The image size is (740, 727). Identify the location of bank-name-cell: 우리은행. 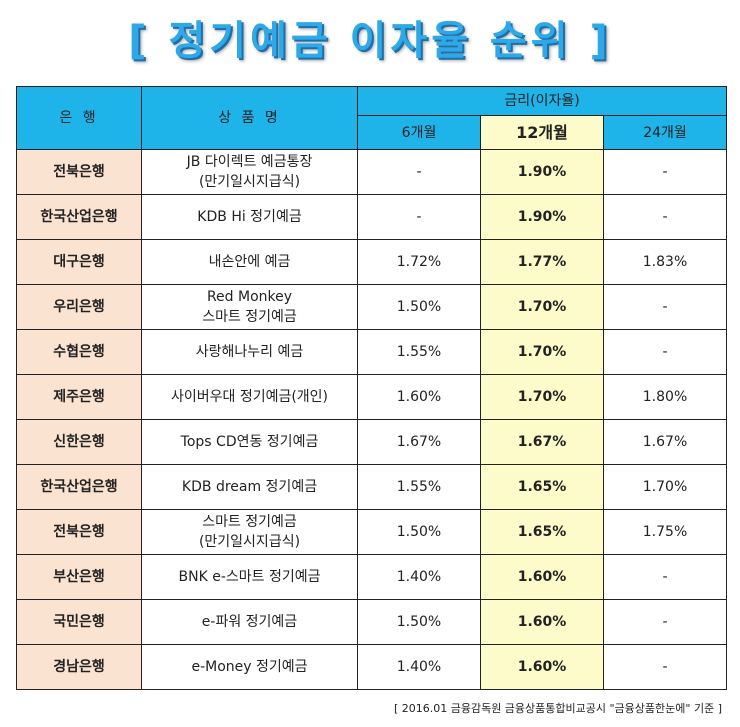
(79, 307).